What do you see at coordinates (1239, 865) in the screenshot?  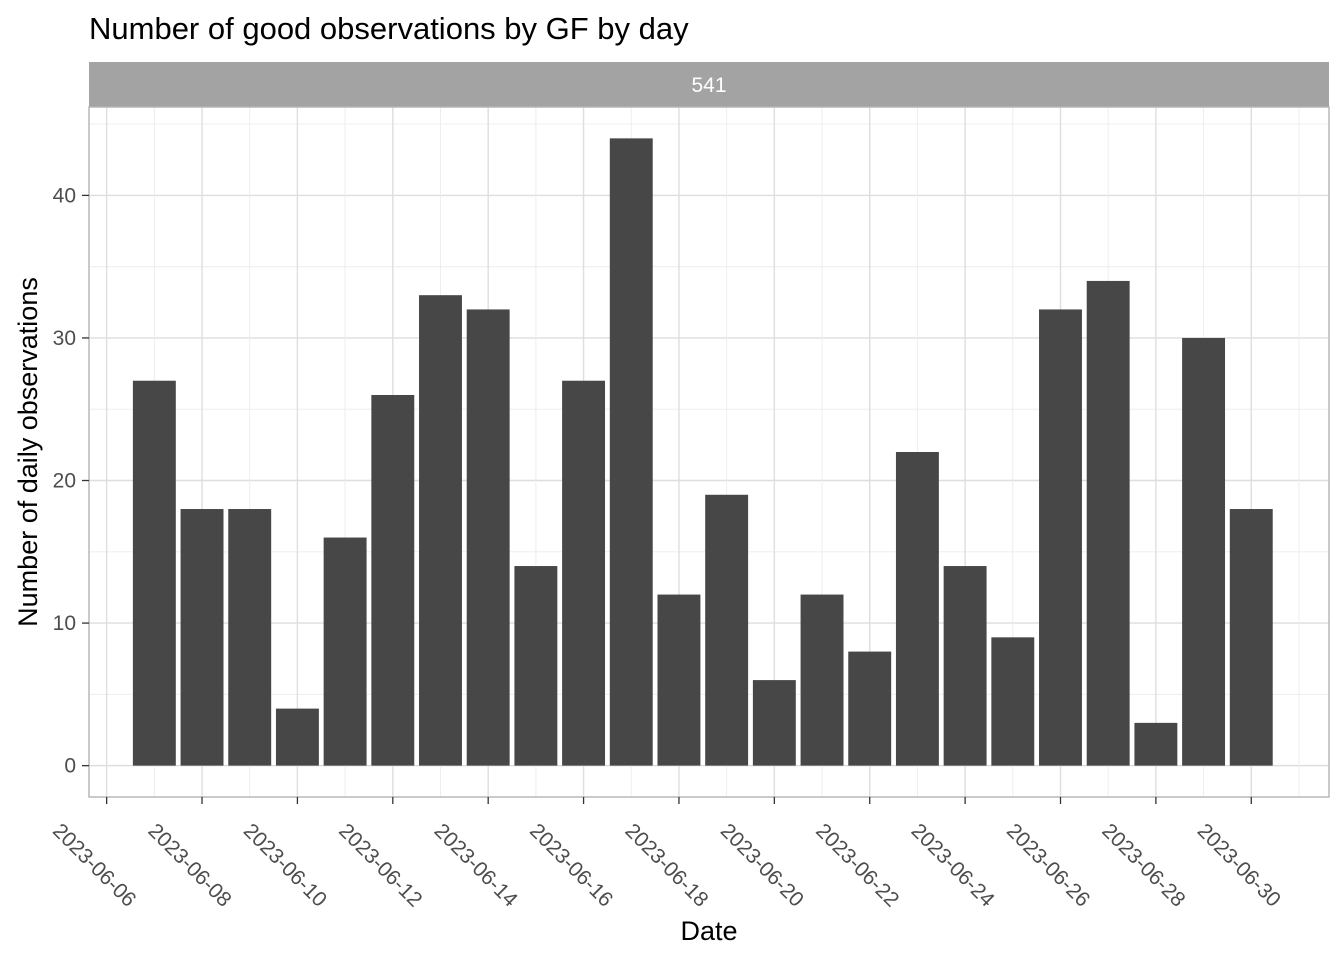 I see `x-tick-label: 2023-06-30` at bounding box center [1239, 865].